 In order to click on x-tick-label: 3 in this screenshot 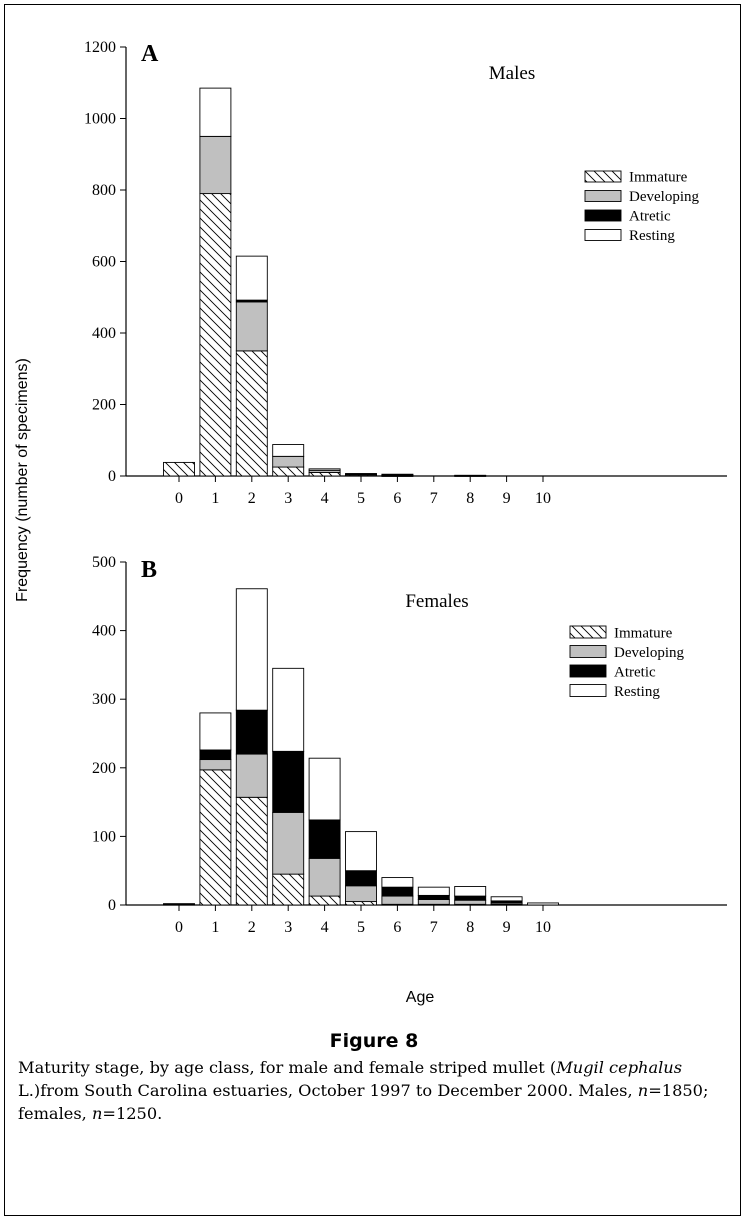, I will do `click(288, 927)`.